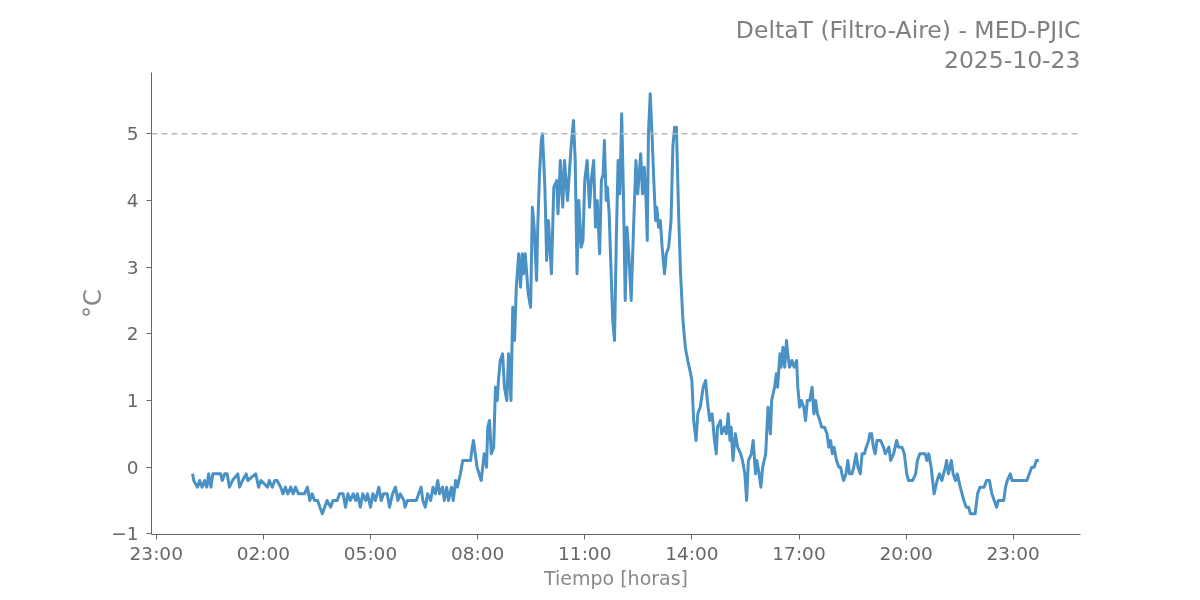  I want to click on y-tick-label: 2, so click(132, 334).